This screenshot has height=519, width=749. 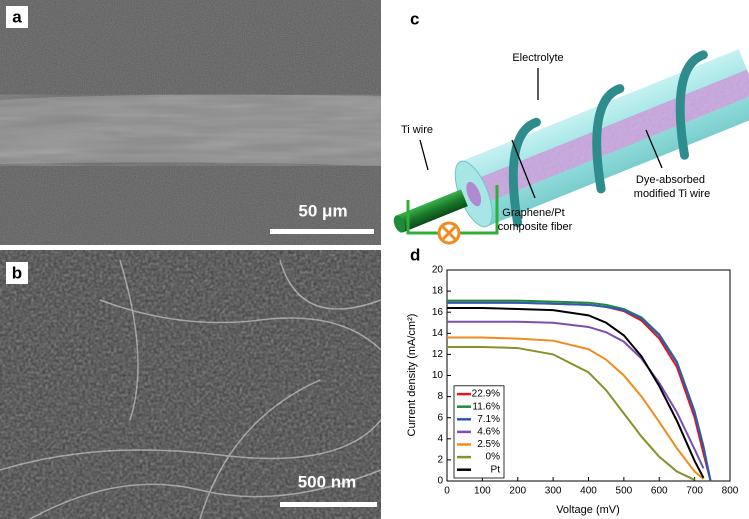 I want to click on core-end, so click(x=474, y=194).